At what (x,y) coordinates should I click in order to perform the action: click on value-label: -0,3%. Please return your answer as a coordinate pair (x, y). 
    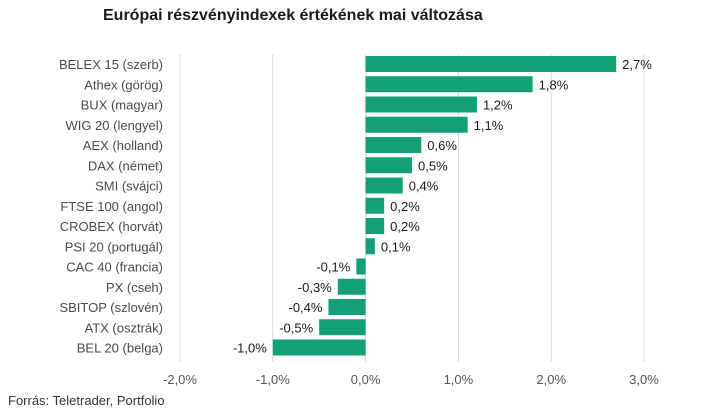
    Looking at the image, I should click on (315, 287).